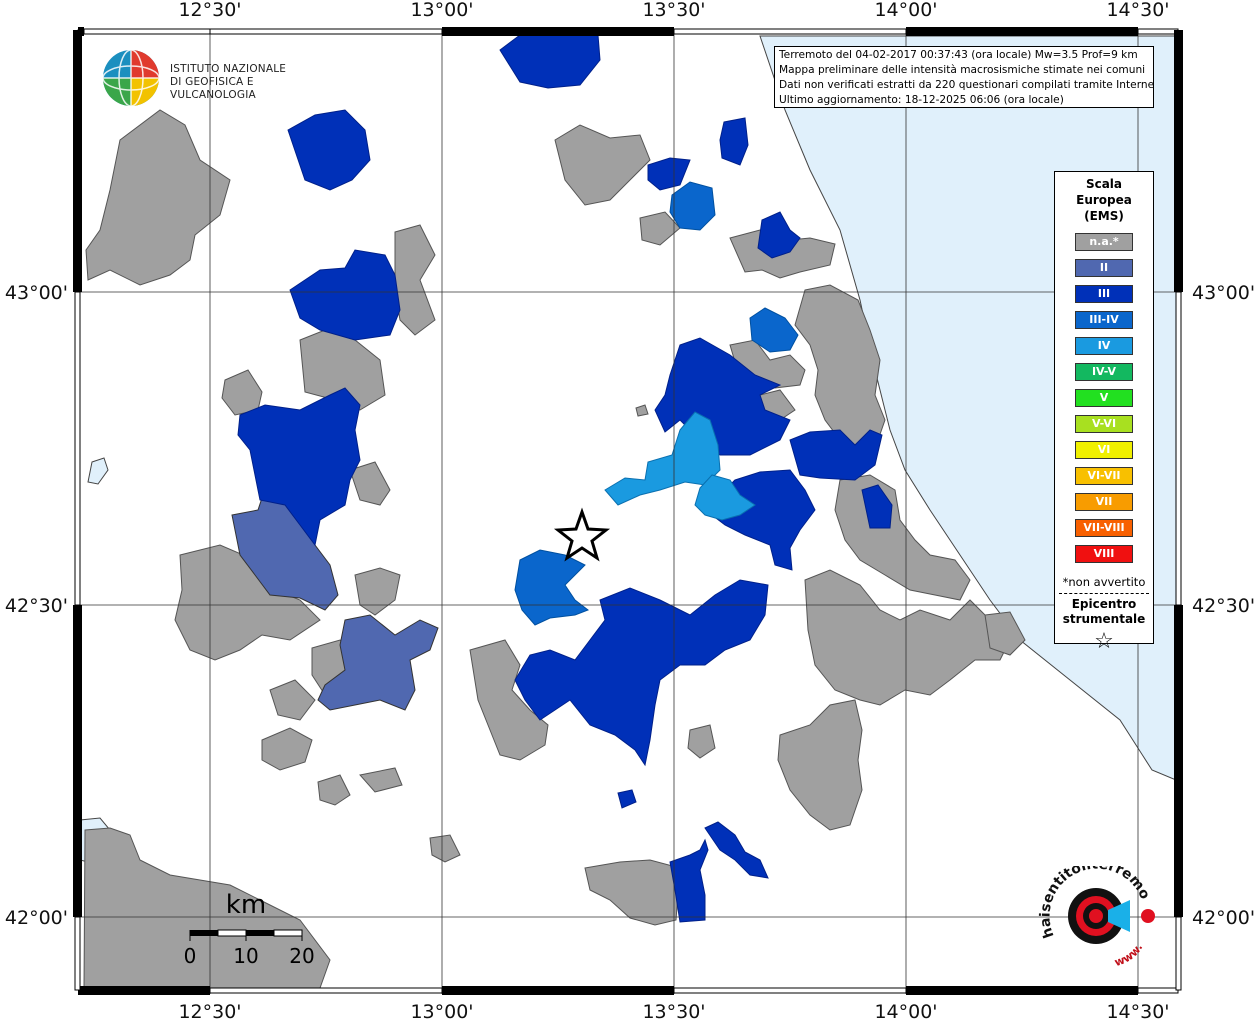 The image size is (1256, 1024). What do you see at coordinates (190, 956) in the screenshot?
I see `scale-tick-label: 0` at bounding box center [190, 956].